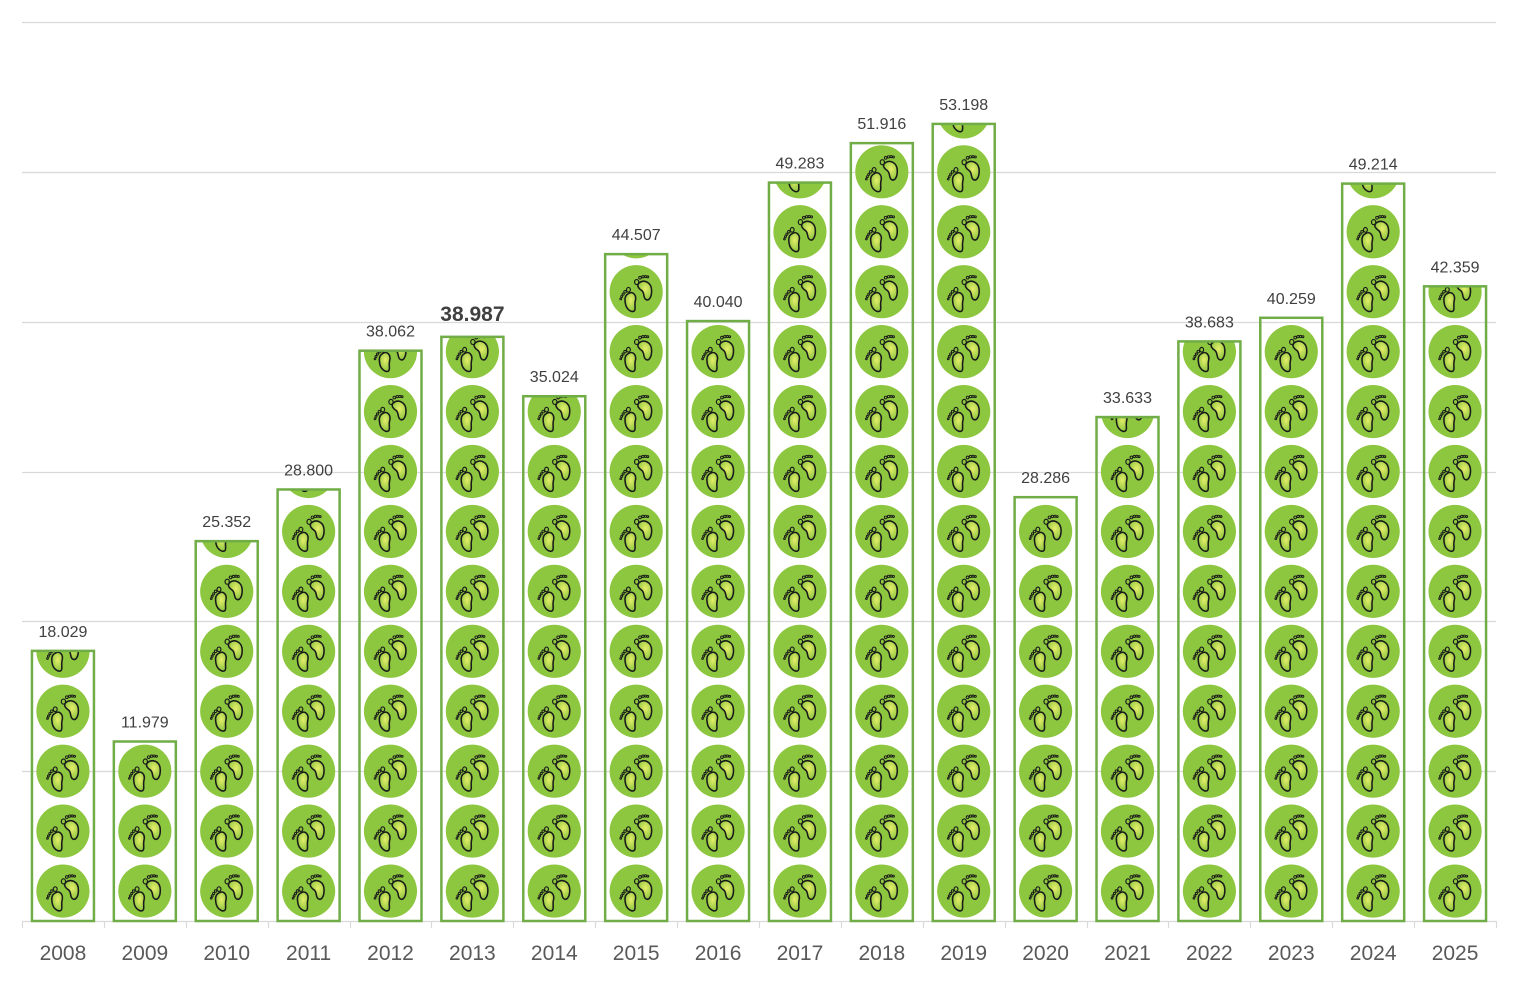 The width and height of the screenshot is (1518, 981). Describe the element at coordinates (718, 302) in the screenshot. I see `data-label: 40.040` at that location.